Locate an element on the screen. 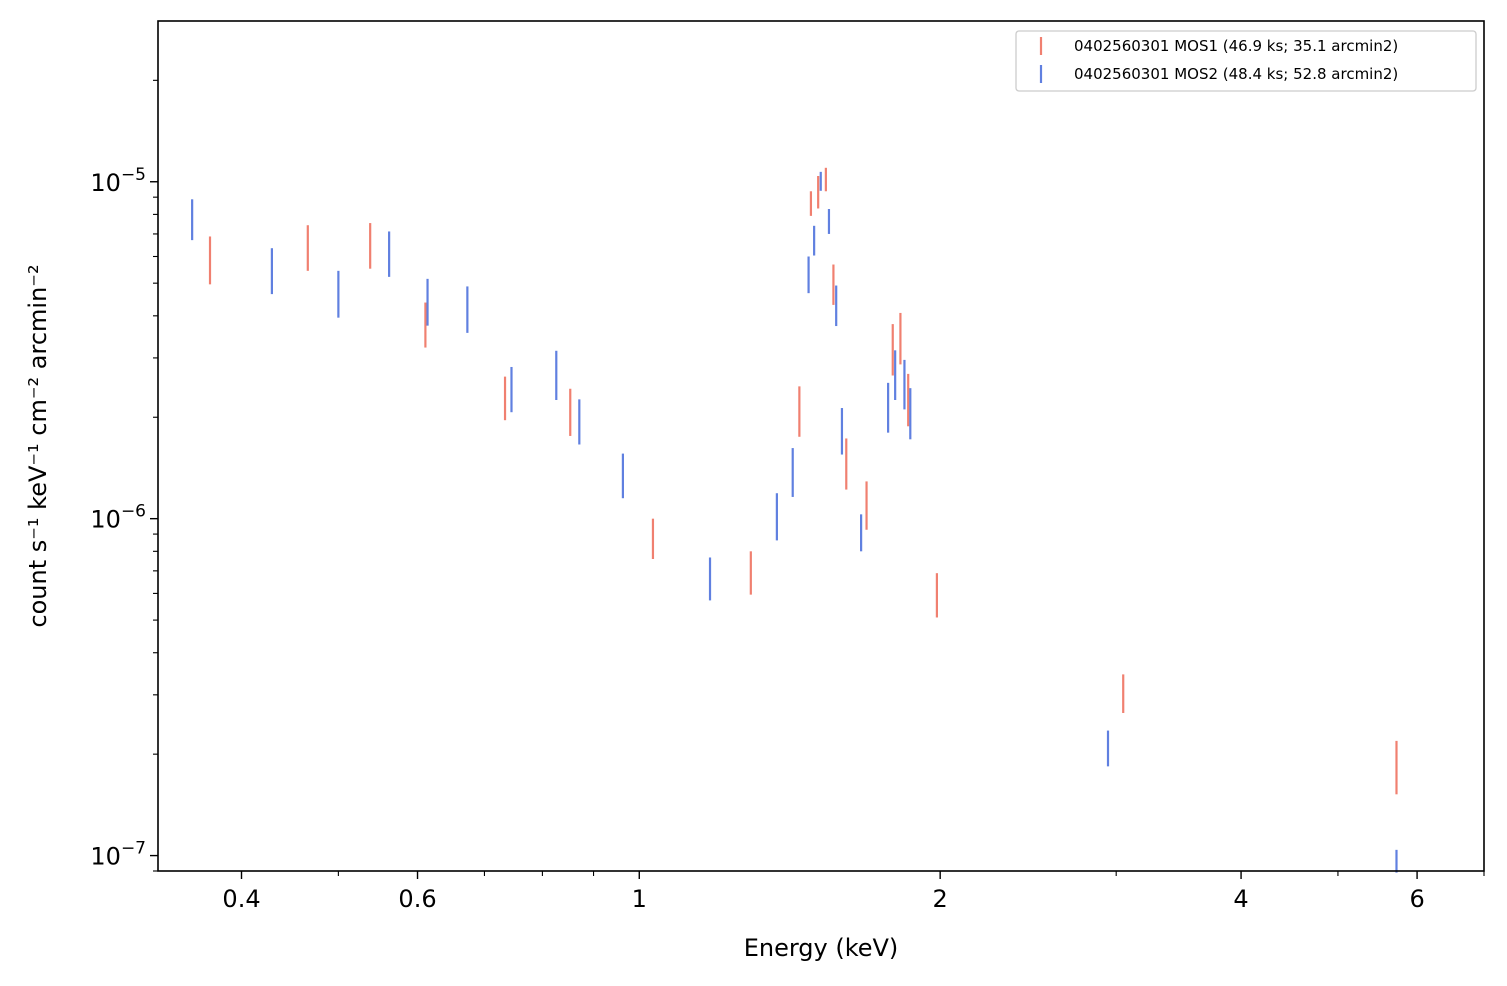 The image size is (1507, 986). legend-label: 0402560301 MOS2 (48.4 ks; 52.8 arcmin2) is located at coordinates (1236, 74).